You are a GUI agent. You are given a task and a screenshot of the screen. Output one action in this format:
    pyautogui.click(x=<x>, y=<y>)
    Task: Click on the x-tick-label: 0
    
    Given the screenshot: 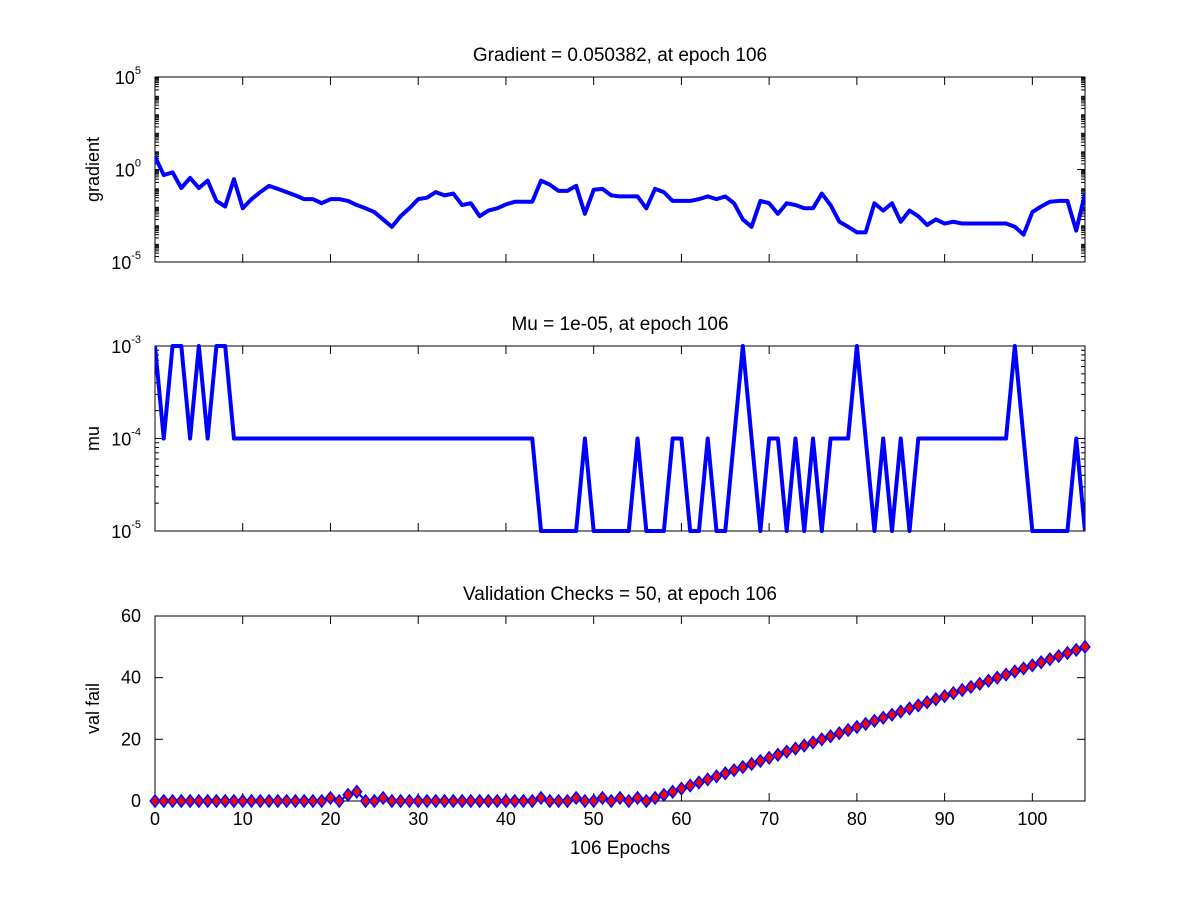 What is the action you would take?
    pyautogui.click(x=155, y=819)
    